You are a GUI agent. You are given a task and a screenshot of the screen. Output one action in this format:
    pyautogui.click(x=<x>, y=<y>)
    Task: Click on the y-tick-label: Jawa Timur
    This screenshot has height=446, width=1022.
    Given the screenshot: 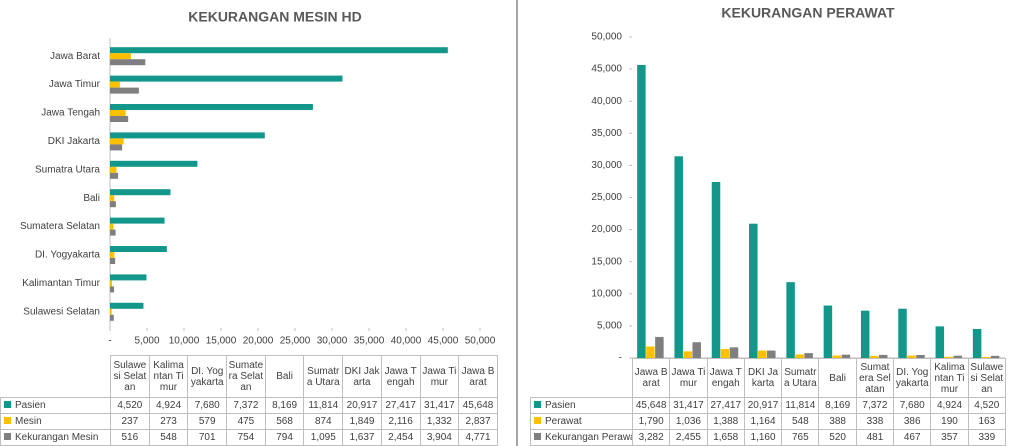 What is the action you would take?
    pyautogui.click(x=75, y=84)
    